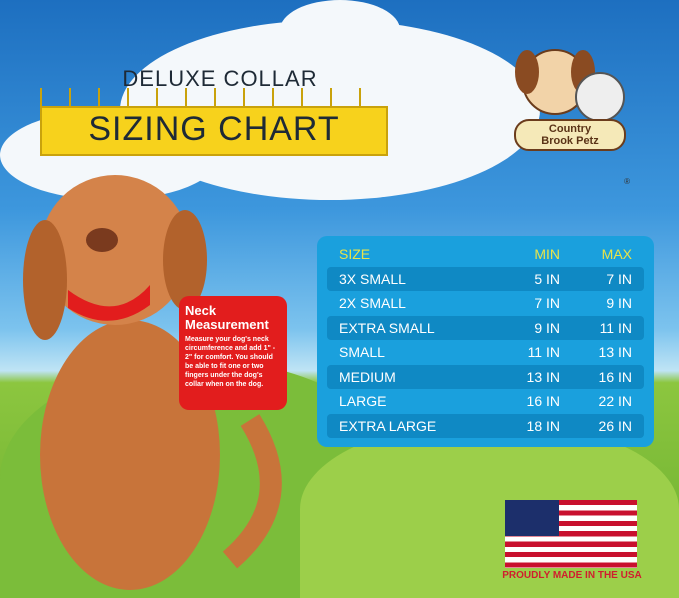  Describe the element at coordinates (571, 534) in the screenshot. I see `usa-flag` at that location.